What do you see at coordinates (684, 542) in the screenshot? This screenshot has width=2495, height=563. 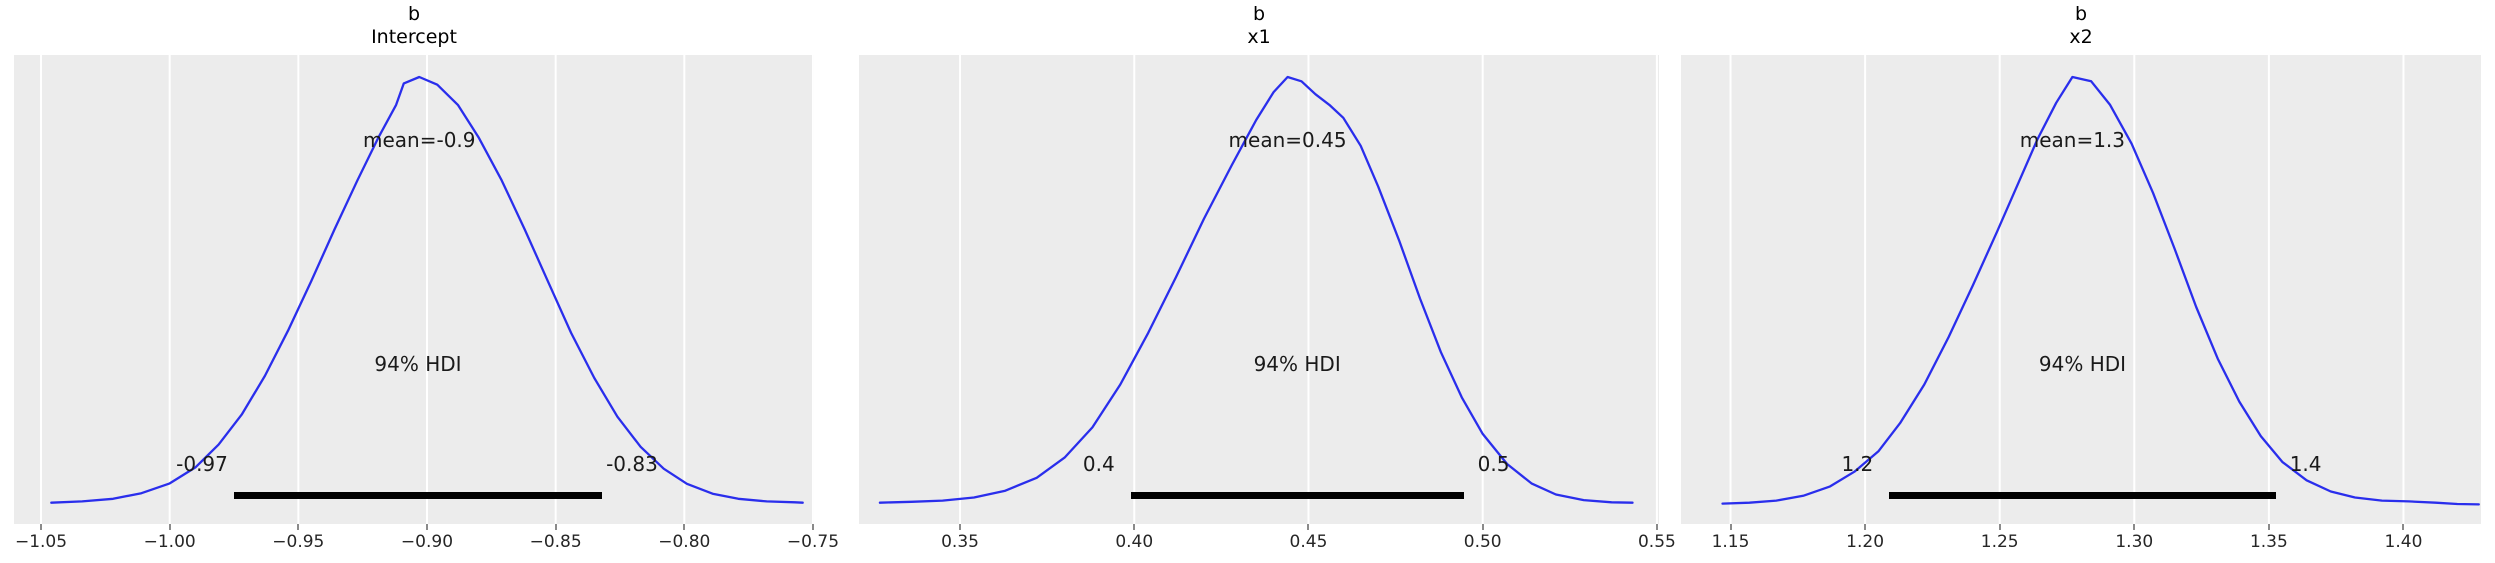 I see `x-tick-label: −0.80` at bounding box center [684, 542].